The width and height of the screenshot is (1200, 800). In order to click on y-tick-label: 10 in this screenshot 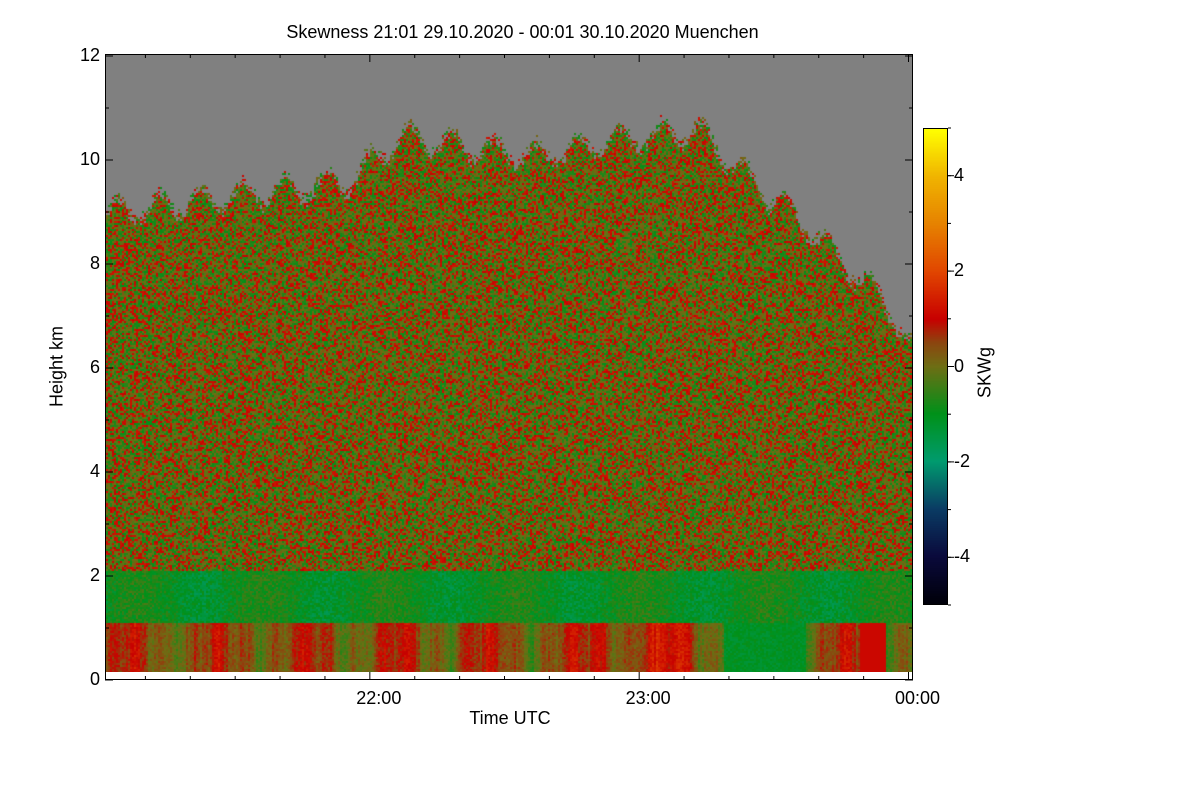, I will do `click(89, 159)`.